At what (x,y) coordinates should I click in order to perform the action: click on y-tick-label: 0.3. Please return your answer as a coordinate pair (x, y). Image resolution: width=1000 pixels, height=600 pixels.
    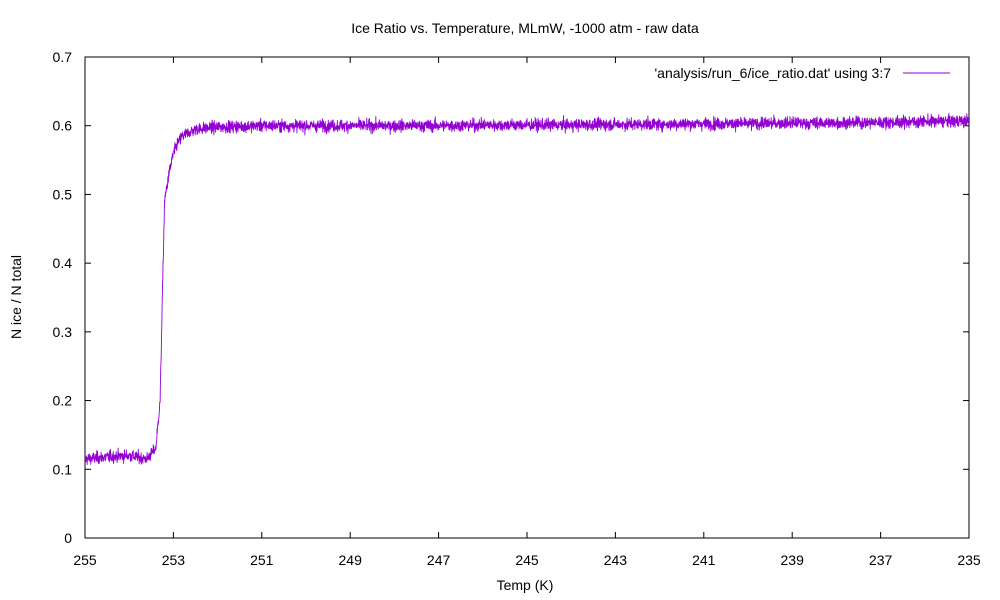
    Looking at the image, I should click on (63, 332).